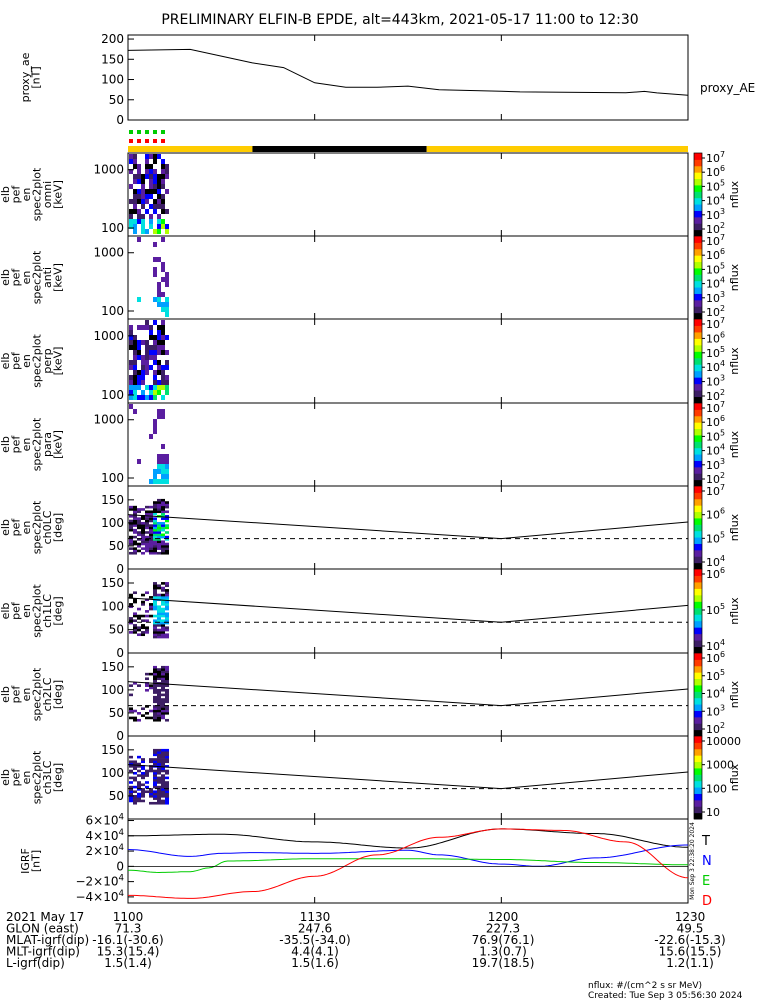  What do you see at coordinates (408, 361) in the screenshot?
I see `perp-frame` at bounding box center [408, 361].